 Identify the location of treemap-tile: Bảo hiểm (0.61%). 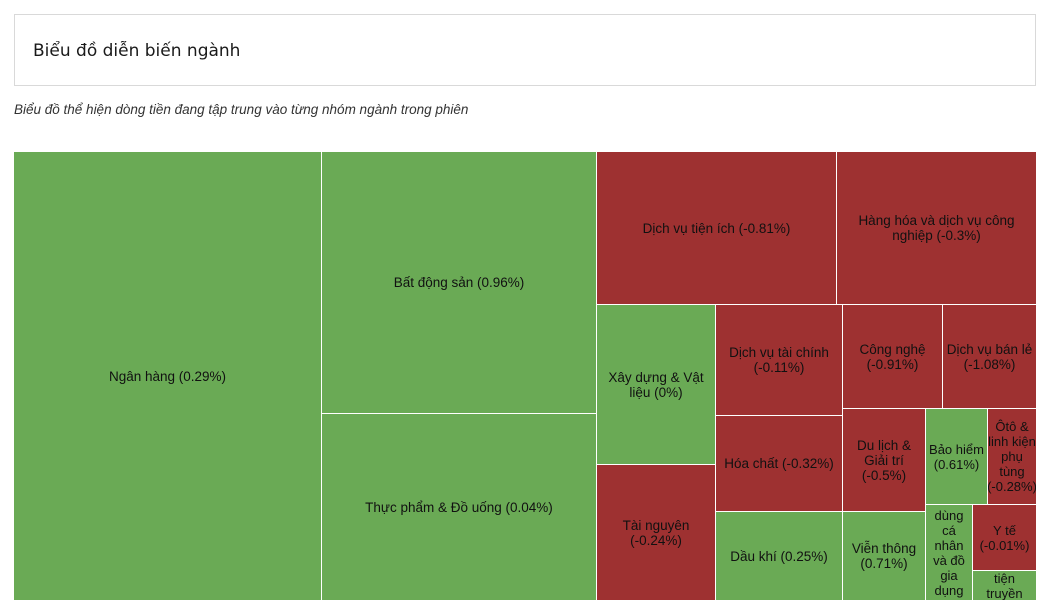
(957, 457).